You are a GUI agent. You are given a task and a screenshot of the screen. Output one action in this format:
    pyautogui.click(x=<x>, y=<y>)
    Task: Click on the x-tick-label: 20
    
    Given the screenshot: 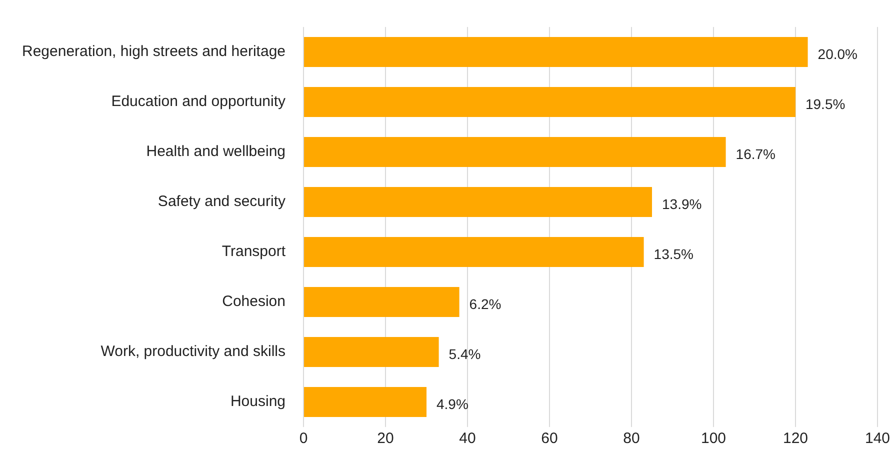 What is the action you would take?
    pyautogui.click(x=385, y=439)
    